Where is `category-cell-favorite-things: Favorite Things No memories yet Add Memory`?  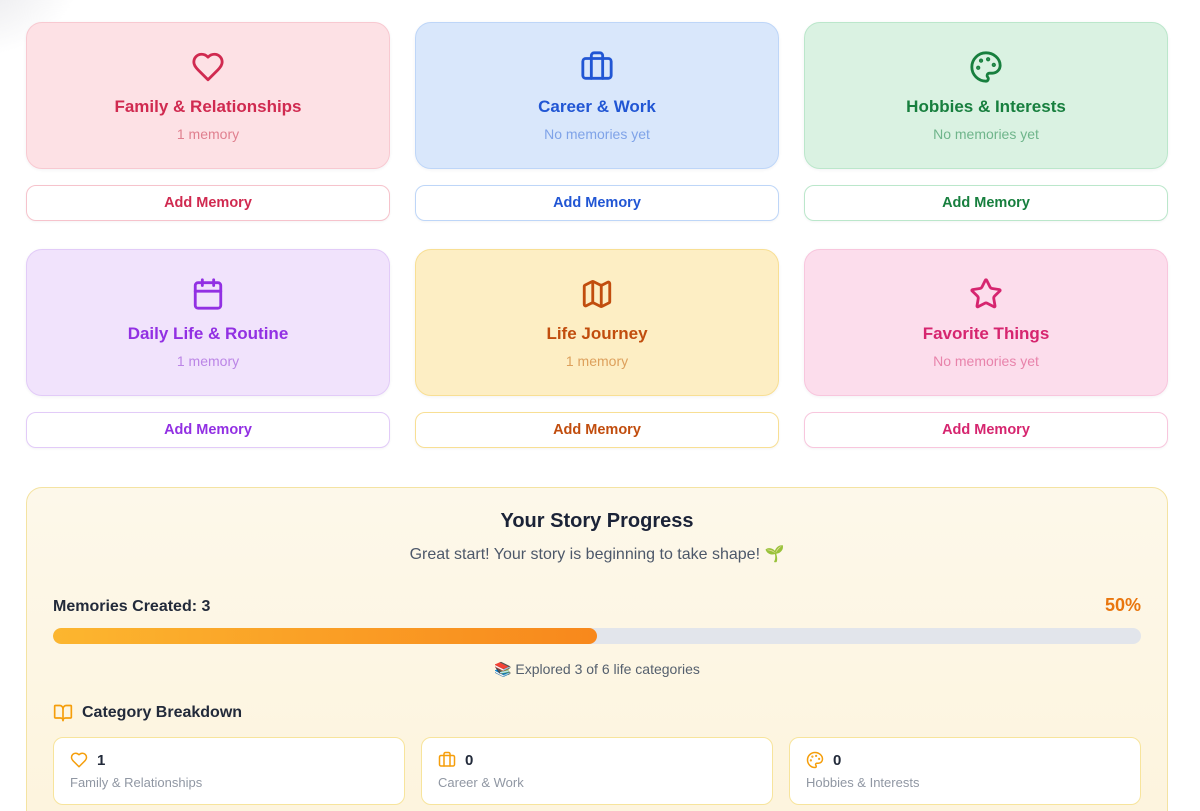 category-cell-favorite-things: Favorite Things No memories yet Add Memory is located at coordinates (986, 348).